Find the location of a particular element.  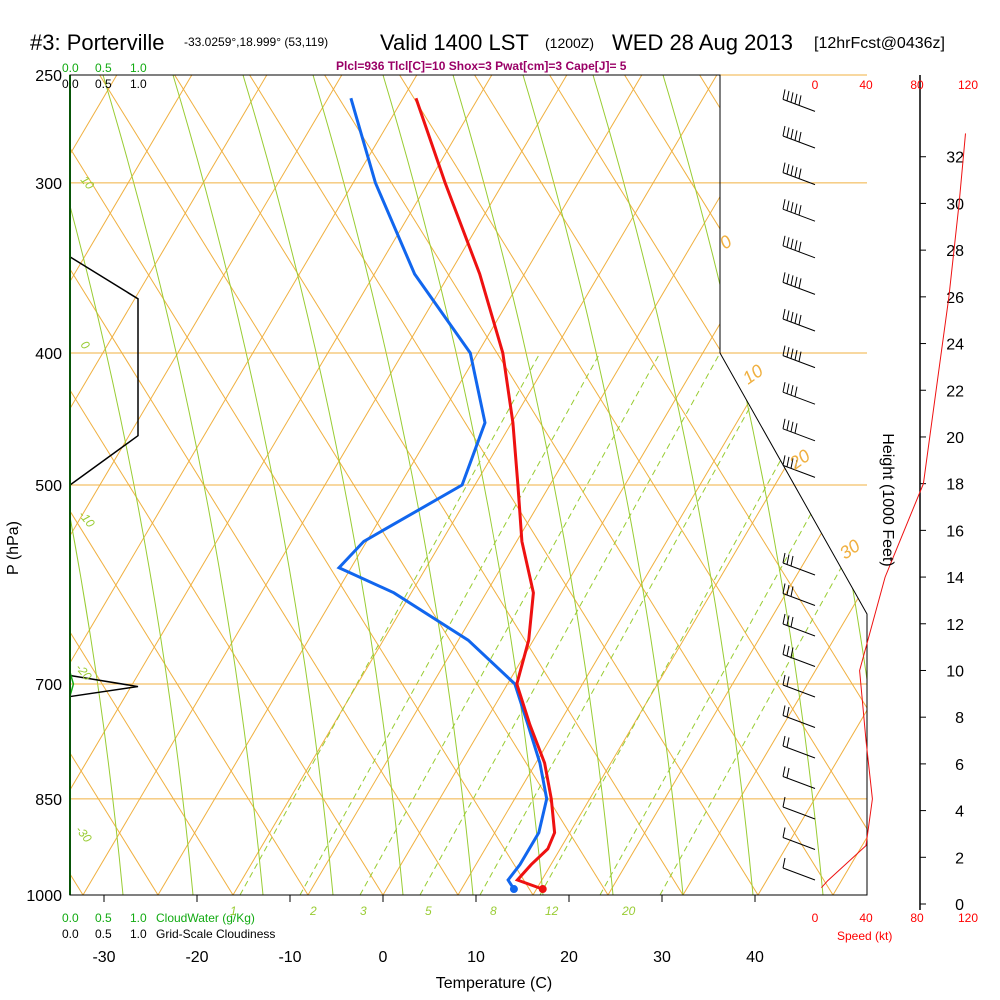

cloudwater-bottom-tick: 0.0 is located at coordinates (70, 918).